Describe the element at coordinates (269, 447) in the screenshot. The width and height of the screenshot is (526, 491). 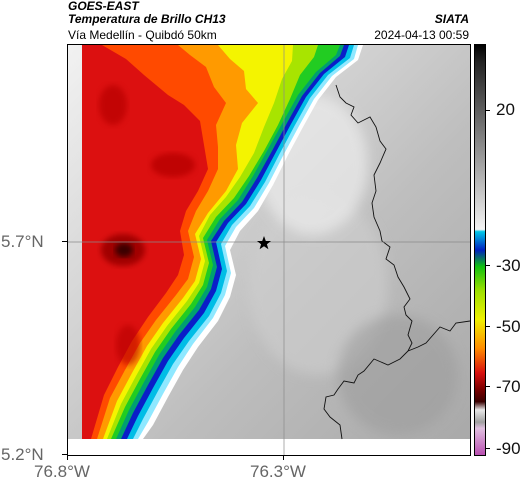
I see `no-data-strip` at that location.